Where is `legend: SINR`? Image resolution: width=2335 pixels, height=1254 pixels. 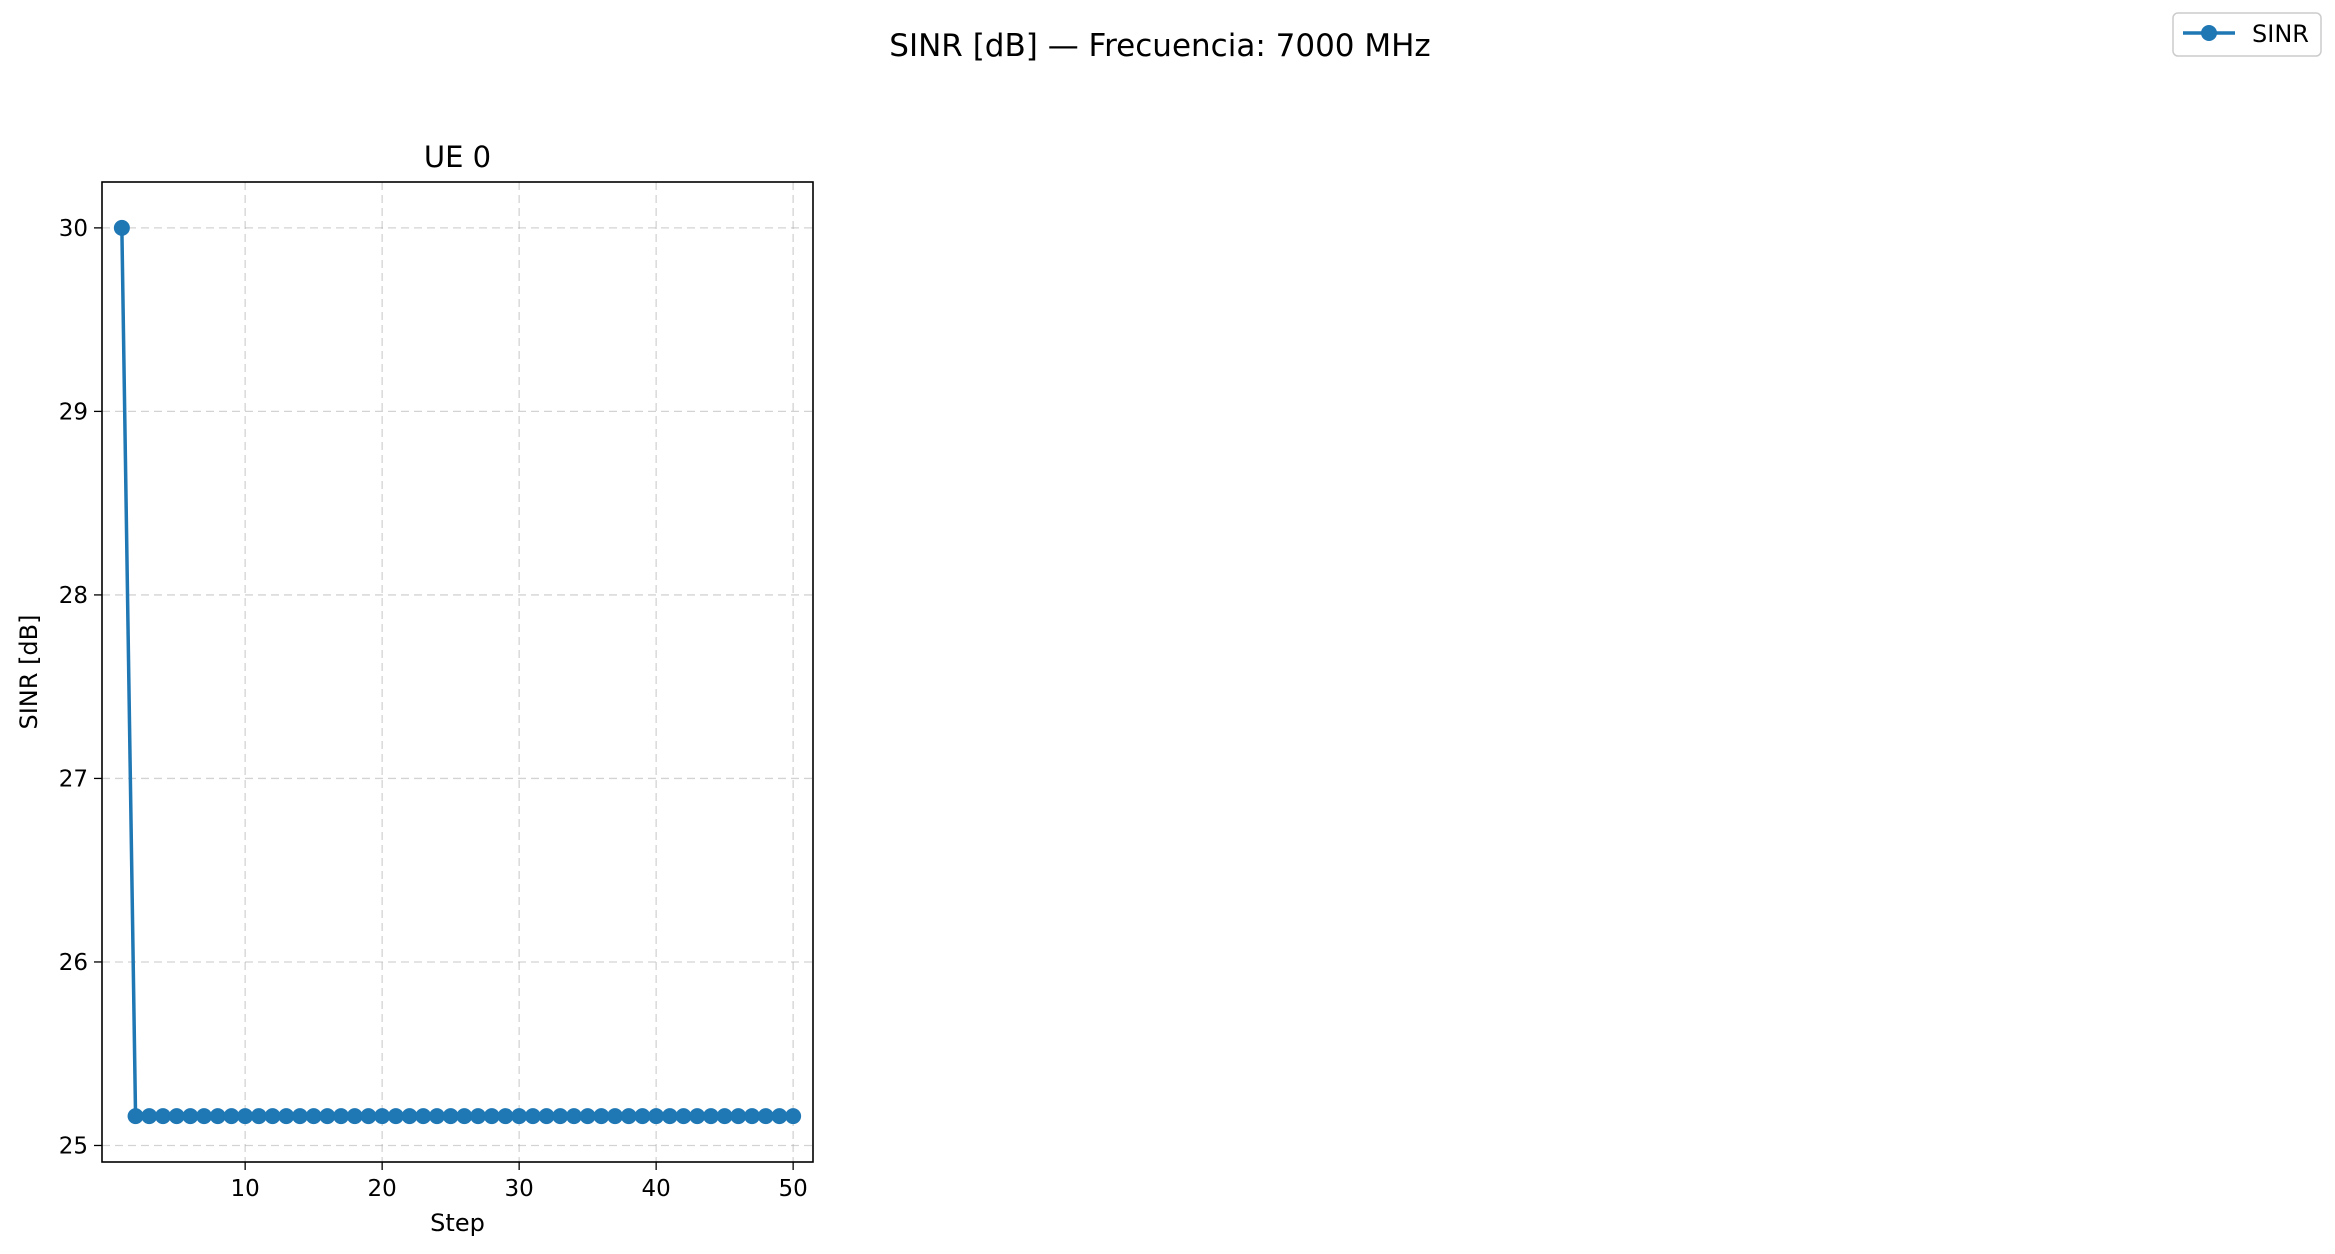 legend: SINR is located at coordinates (2247, 34).